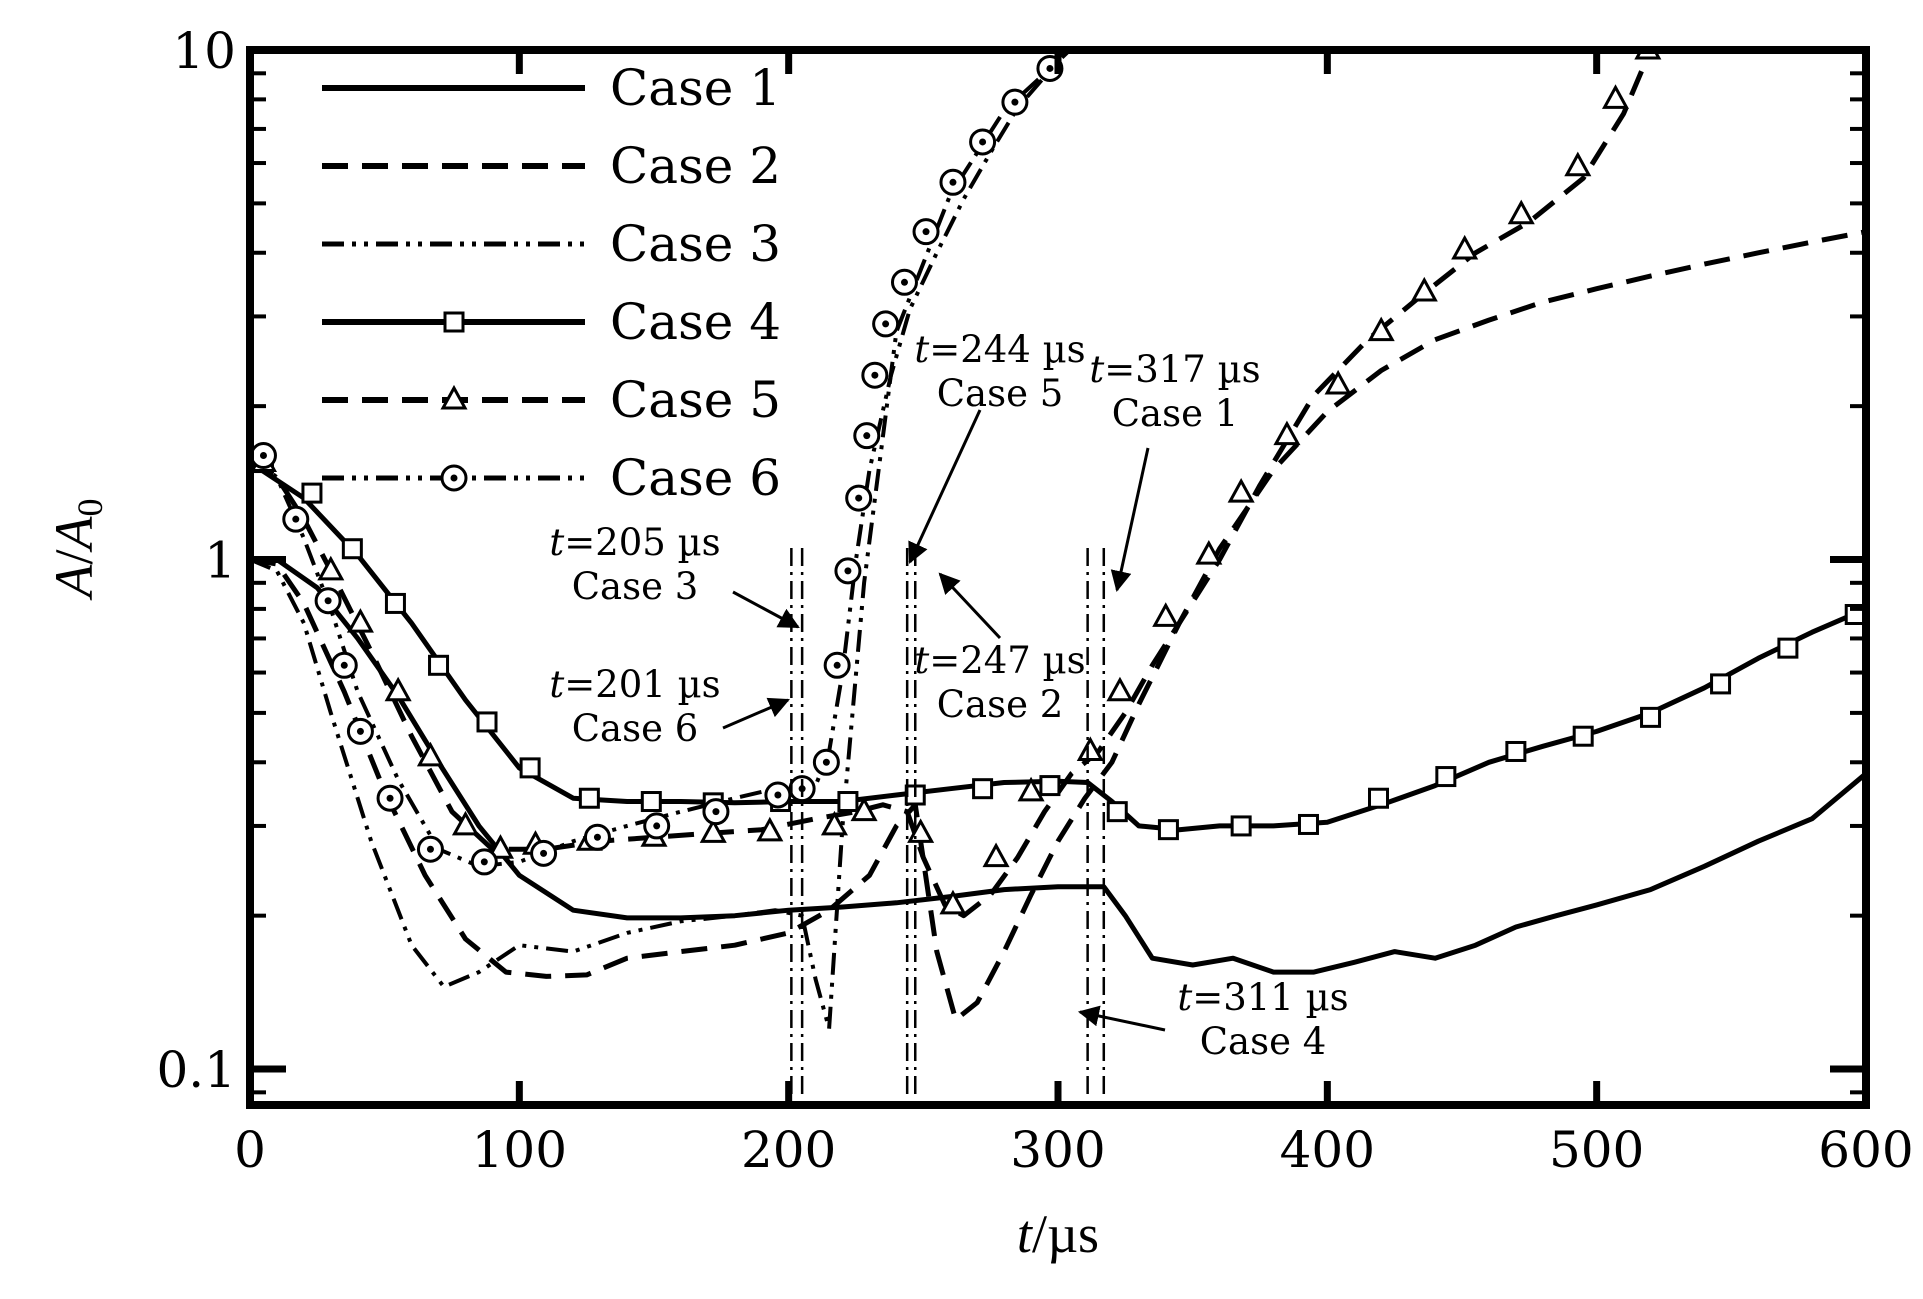 This screenshot has height=1299, width=1923. Describe the element at coordinates (1175, 413) in the screenshot. I see `annotation-case: Case 1` at that location.